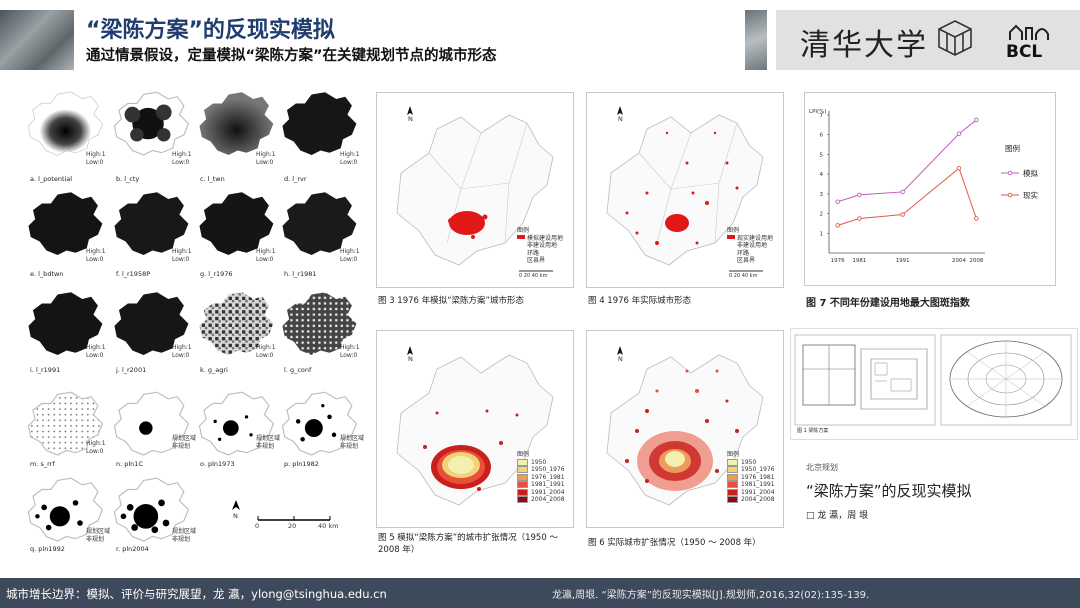 This screenshot has height=608, width=1080. I want to click on fig4-map, so click(685, 189).